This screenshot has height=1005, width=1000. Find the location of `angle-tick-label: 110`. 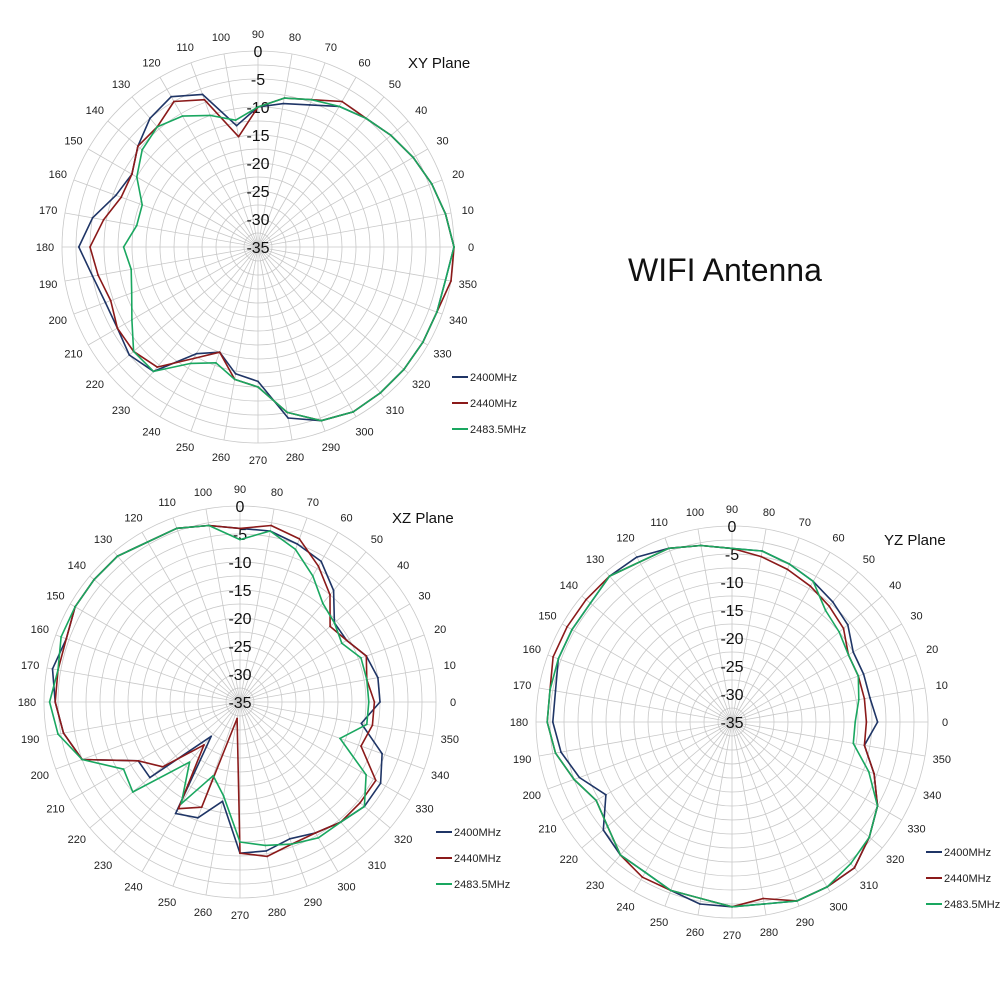

angle-tick-label: 110 is located at coordinates (185, 48).